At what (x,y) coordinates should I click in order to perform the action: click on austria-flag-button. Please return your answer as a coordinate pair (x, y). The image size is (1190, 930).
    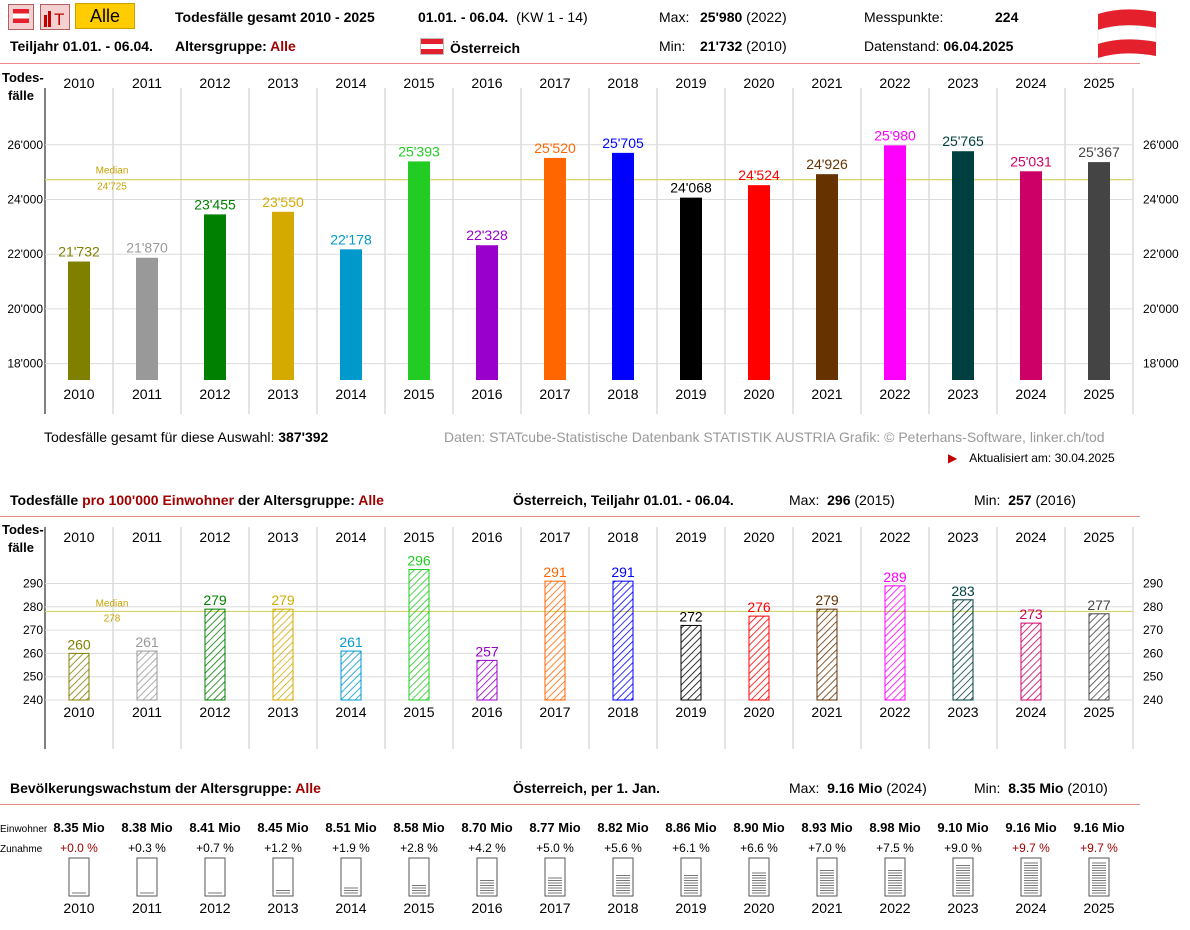
    Looking at the image, I should click on (21, 17).